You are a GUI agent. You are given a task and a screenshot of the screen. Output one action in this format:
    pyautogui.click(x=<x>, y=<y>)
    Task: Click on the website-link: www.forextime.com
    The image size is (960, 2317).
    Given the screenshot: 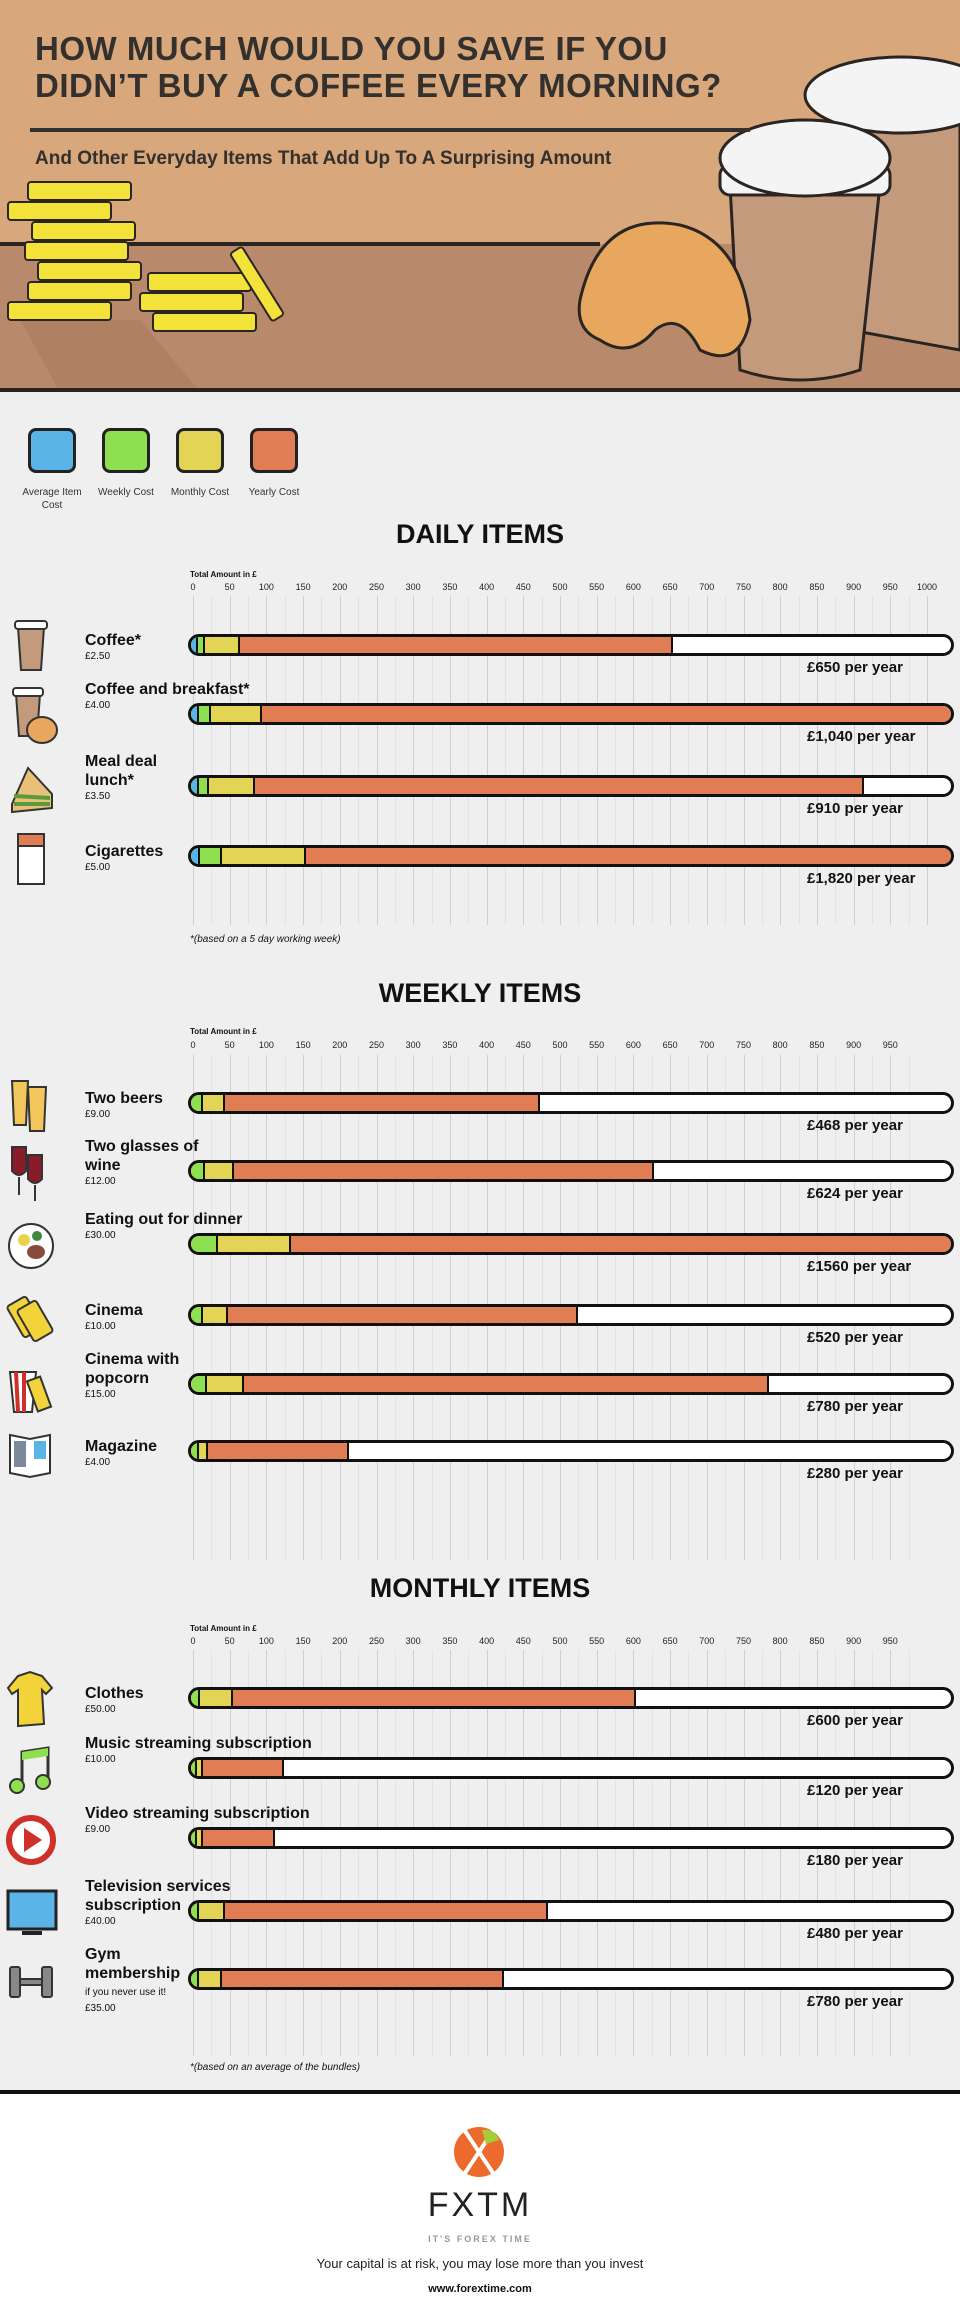 What is the action you would take?
    pyautogui.click(x=480, y=2289)
    